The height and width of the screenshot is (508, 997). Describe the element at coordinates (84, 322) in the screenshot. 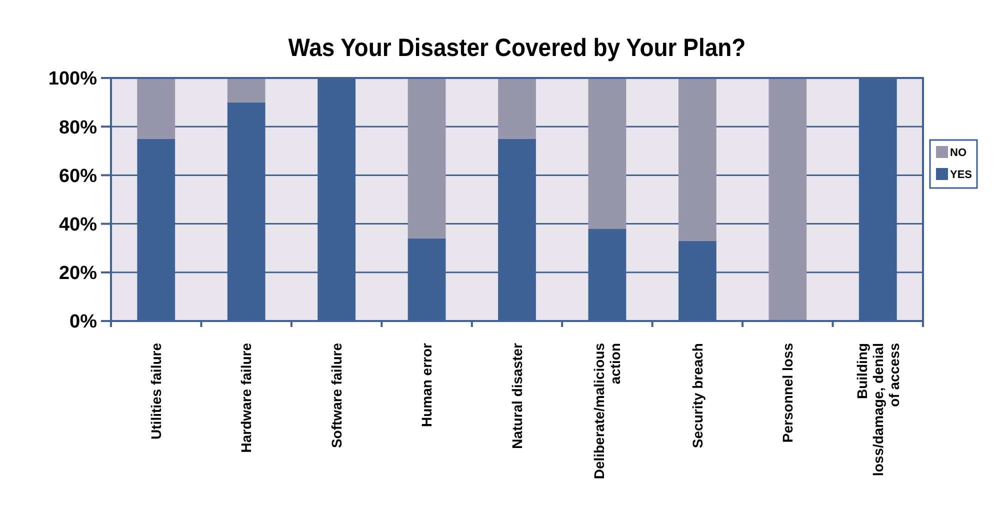

I see `y-tick-label: 0%` at that location.